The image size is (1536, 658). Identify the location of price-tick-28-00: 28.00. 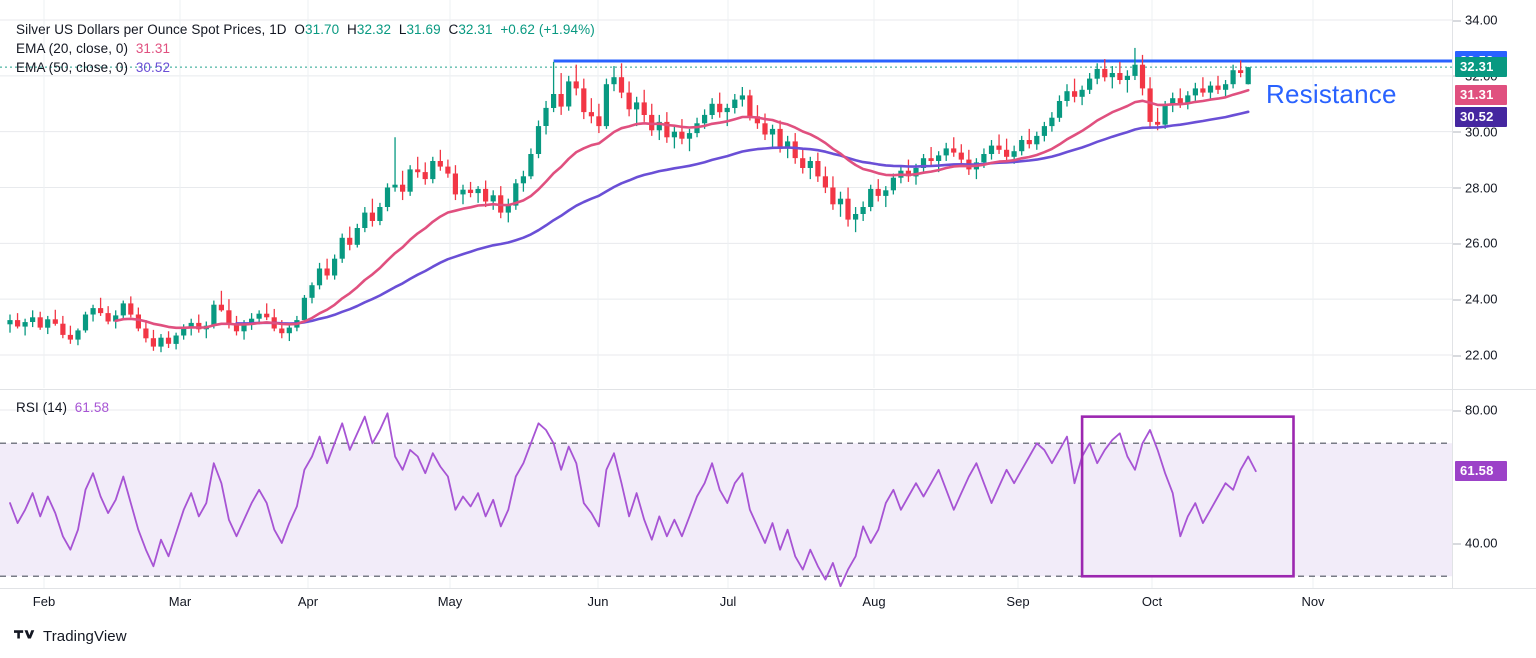
(1494, 187).